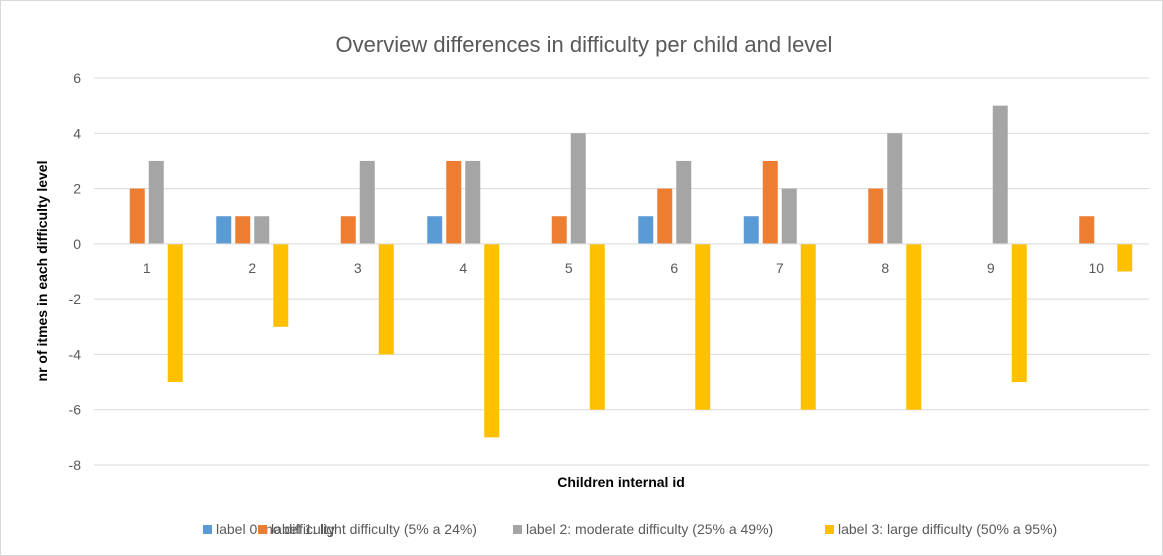 The height and width of the screenshot is (556, 1163). Describe the element at coordinates (252, 268) in the screenshot. I see `x-tick-label: 2` at that location.